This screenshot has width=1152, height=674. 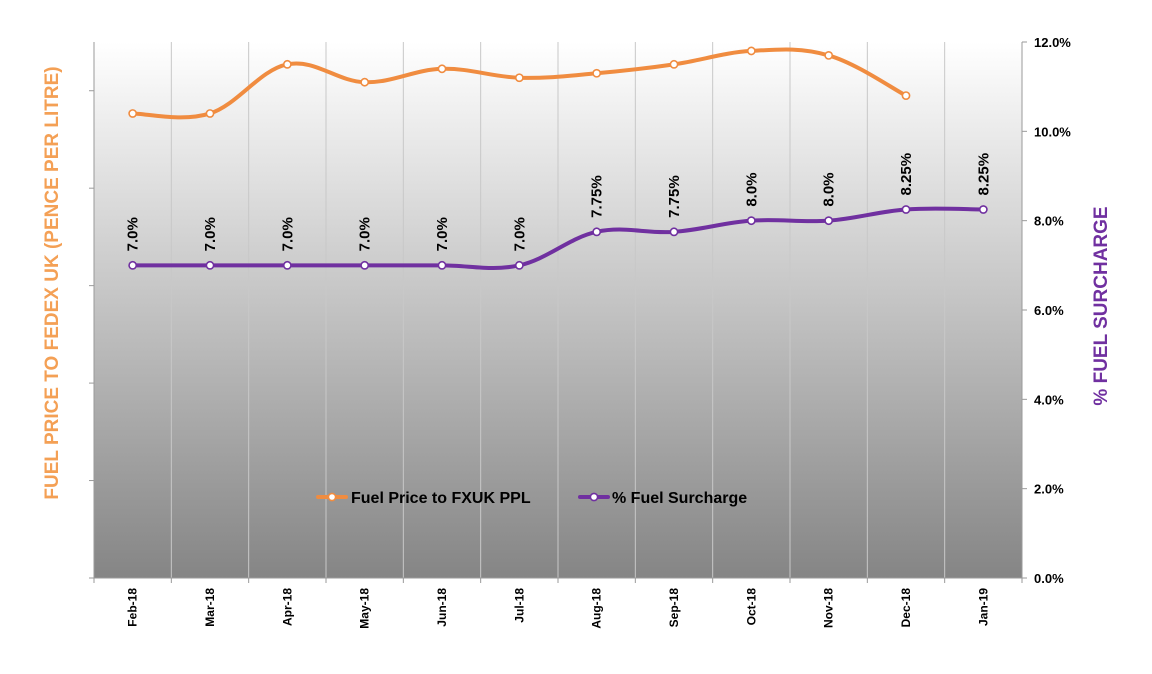 I want to click on right-axis-tick-label: 12.0%, so click(x=1052, y=42).